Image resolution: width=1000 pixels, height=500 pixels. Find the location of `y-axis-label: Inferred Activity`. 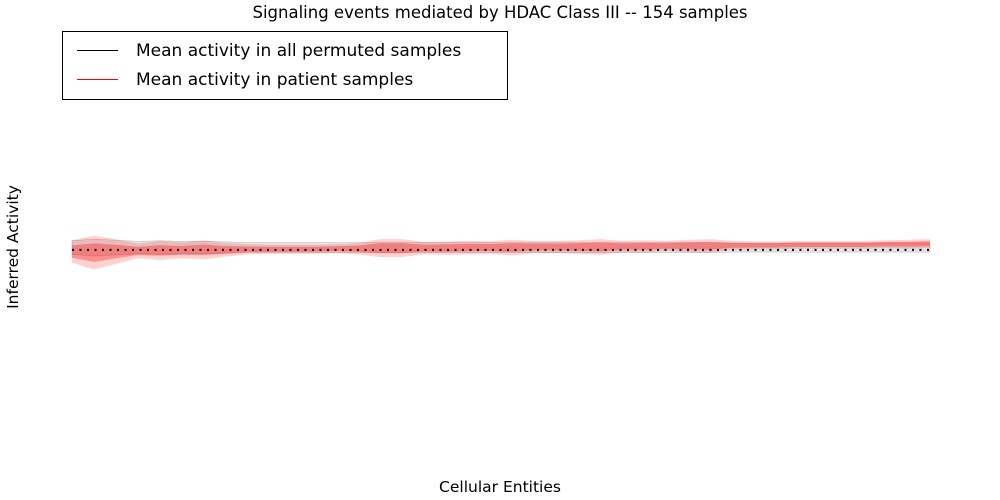

y-axis-label: Inferred Activity is located at coordinates (13, 247).